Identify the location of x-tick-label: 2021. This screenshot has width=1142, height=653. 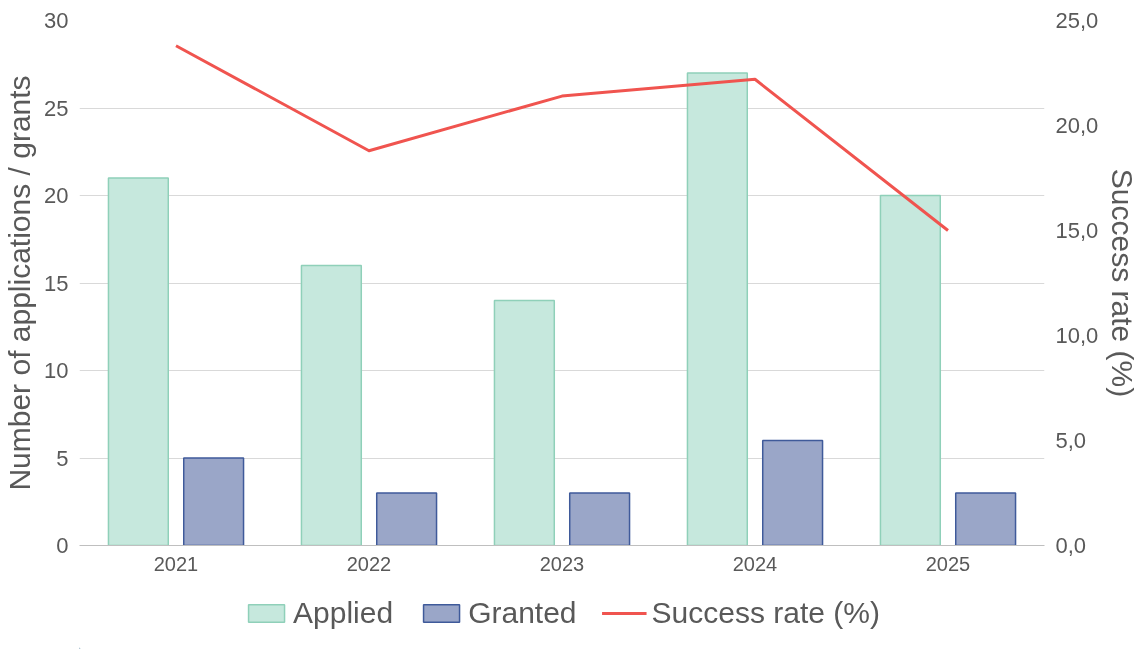
(176, 563).